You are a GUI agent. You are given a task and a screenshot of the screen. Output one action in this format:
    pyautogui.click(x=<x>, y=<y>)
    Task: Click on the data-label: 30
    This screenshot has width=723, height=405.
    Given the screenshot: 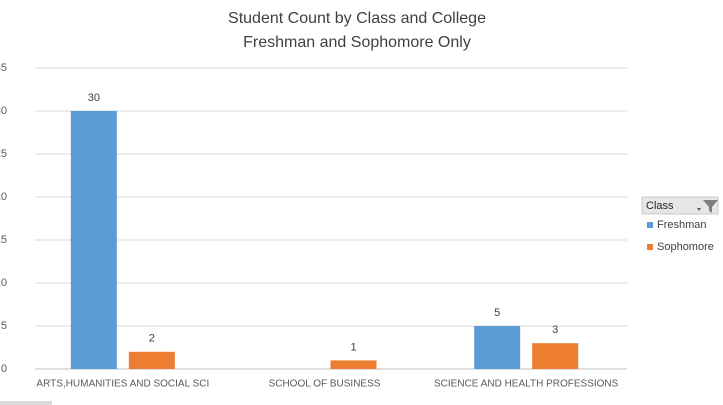 What is the action you would take?
    pyautogui.click(x=94, y=98)
    